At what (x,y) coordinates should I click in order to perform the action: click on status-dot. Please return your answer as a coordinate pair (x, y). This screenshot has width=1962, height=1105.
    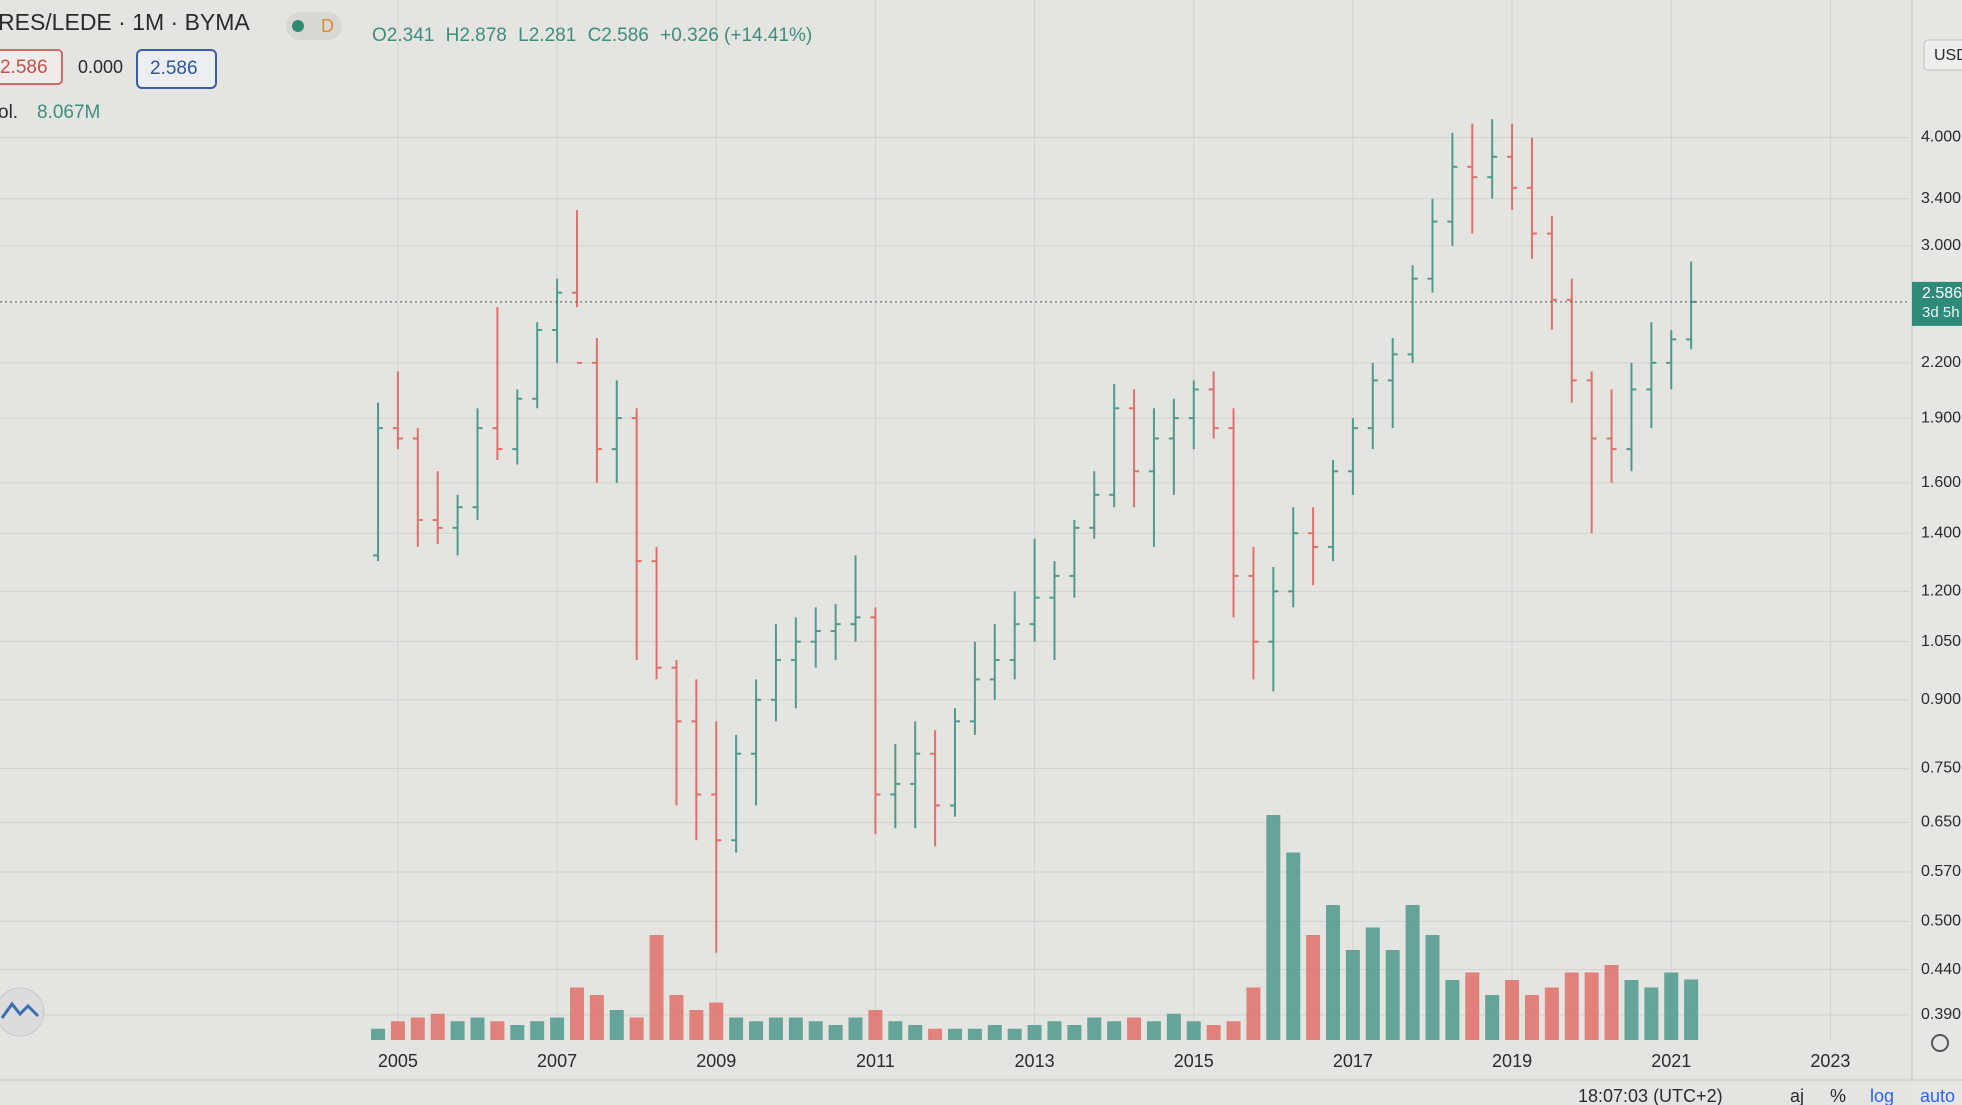
    Looking at the image, I should click on (298, 26).